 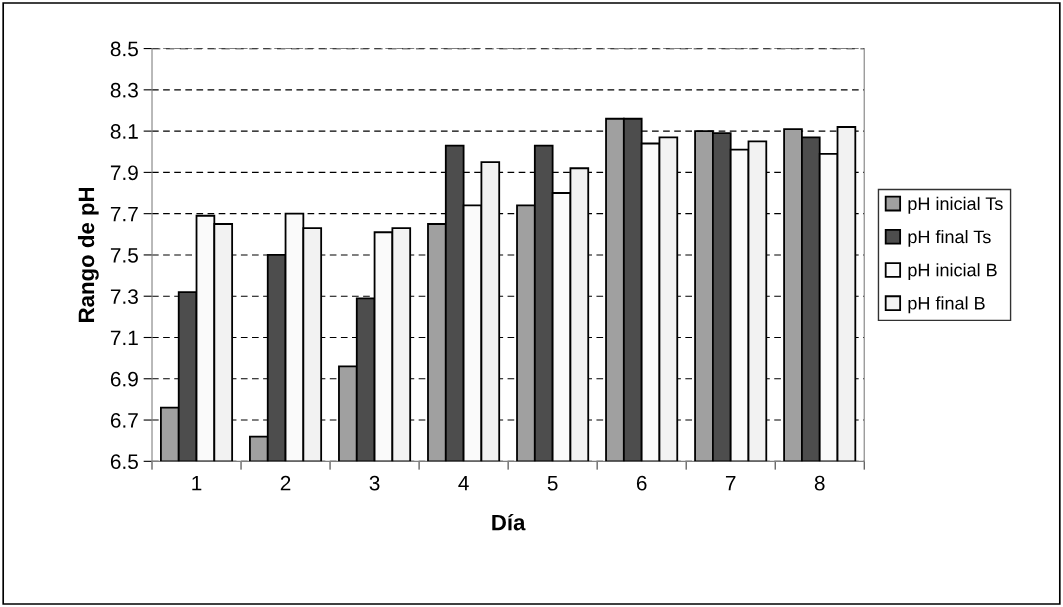 I want to click on y-tick-label: 8.5, so click(x=124, y=49).